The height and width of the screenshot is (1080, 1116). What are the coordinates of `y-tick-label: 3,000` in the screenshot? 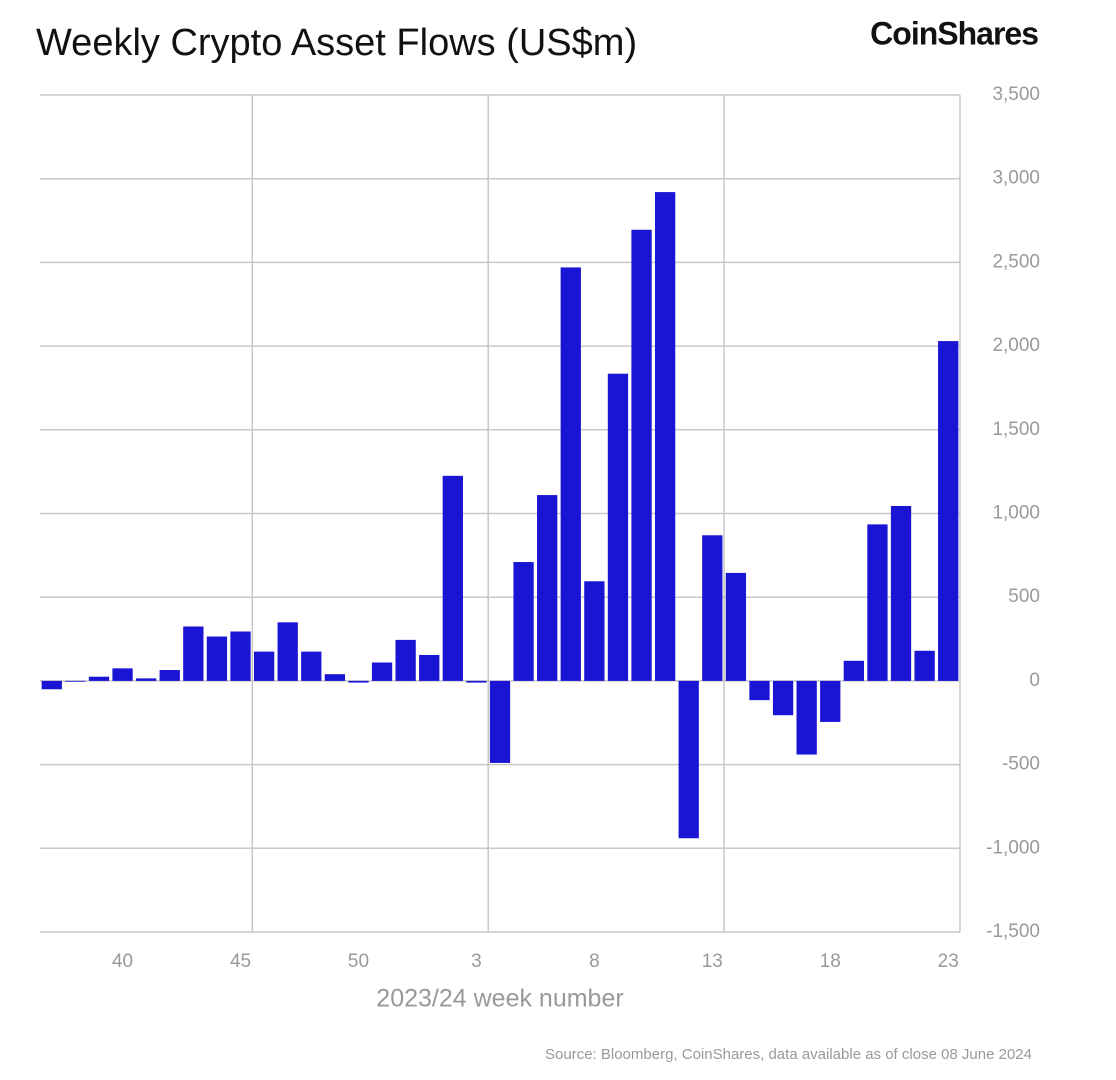 It's located at (1016, 178).